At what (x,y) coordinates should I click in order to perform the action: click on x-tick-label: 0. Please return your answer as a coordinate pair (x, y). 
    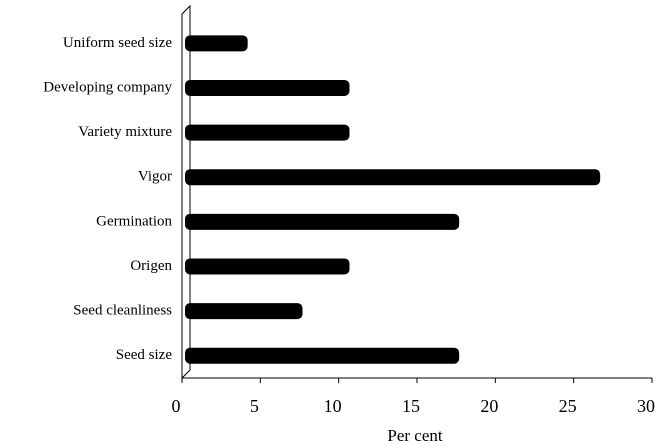
    Looking at the image, I should click on (176, 406).